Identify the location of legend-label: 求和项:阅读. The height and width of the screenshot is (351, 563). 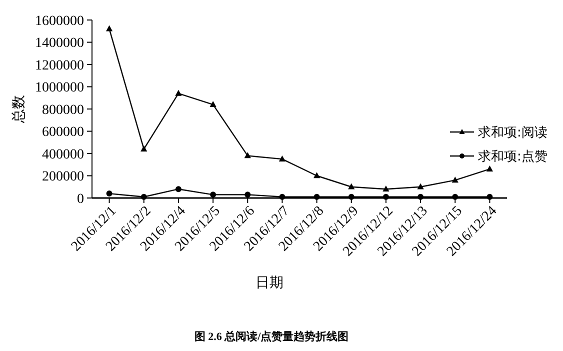
(513, 133).